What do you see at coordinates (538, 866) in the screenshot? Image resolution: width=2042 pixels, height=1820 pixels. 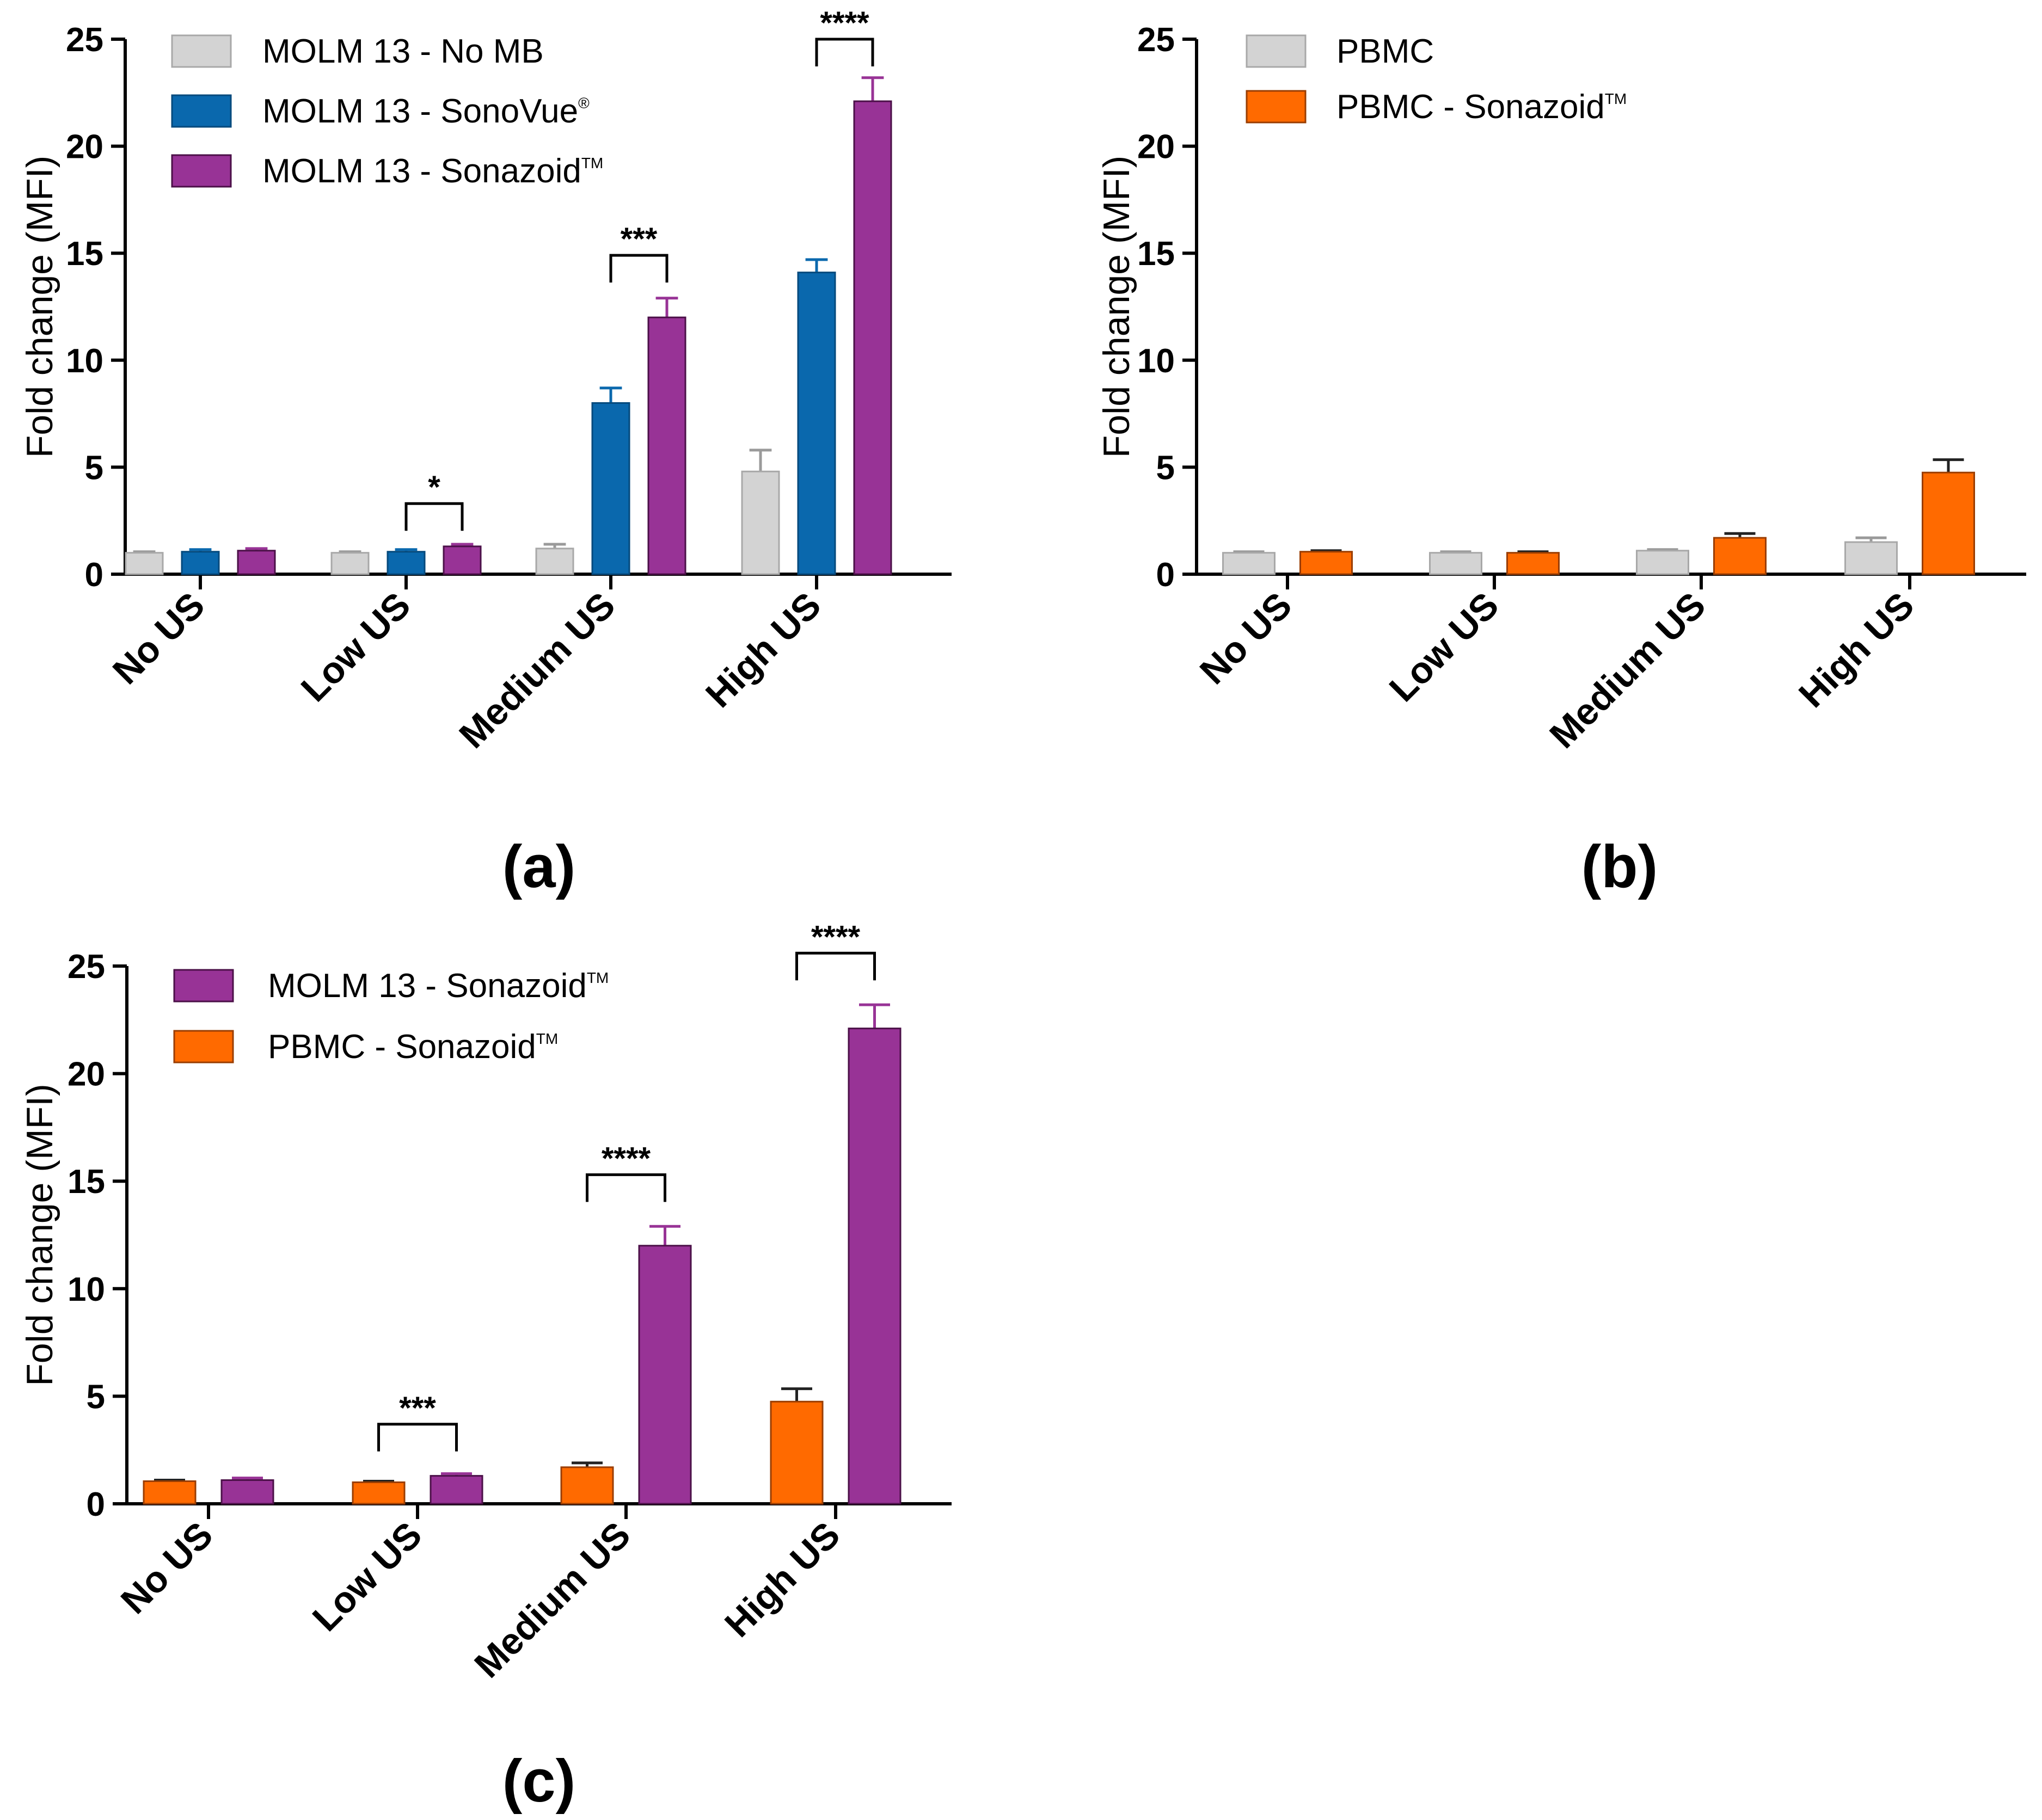 I see `panel-label: (a)` at bounding box center [538, 866].